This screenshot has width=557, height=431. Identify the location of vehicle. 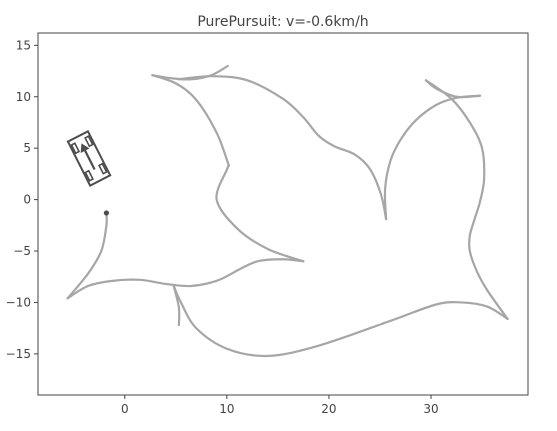
(89, 158).